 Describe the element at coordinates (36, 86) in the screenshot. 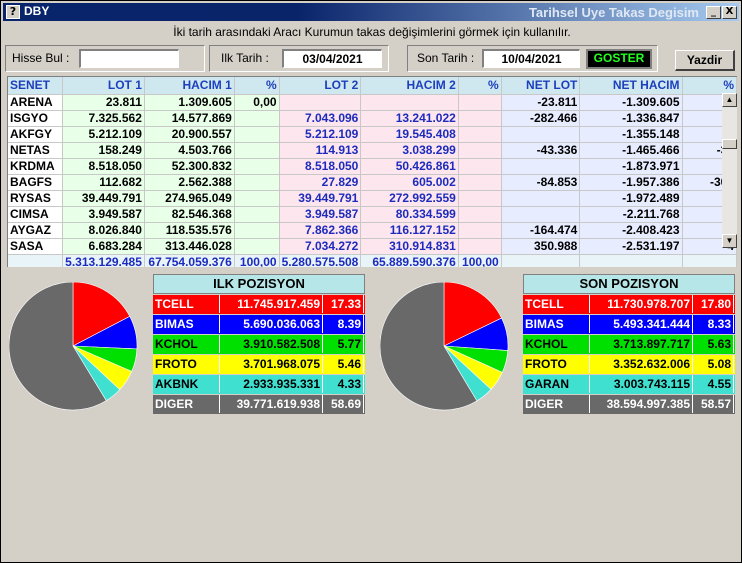

I see `column-header: SENET` at that location.